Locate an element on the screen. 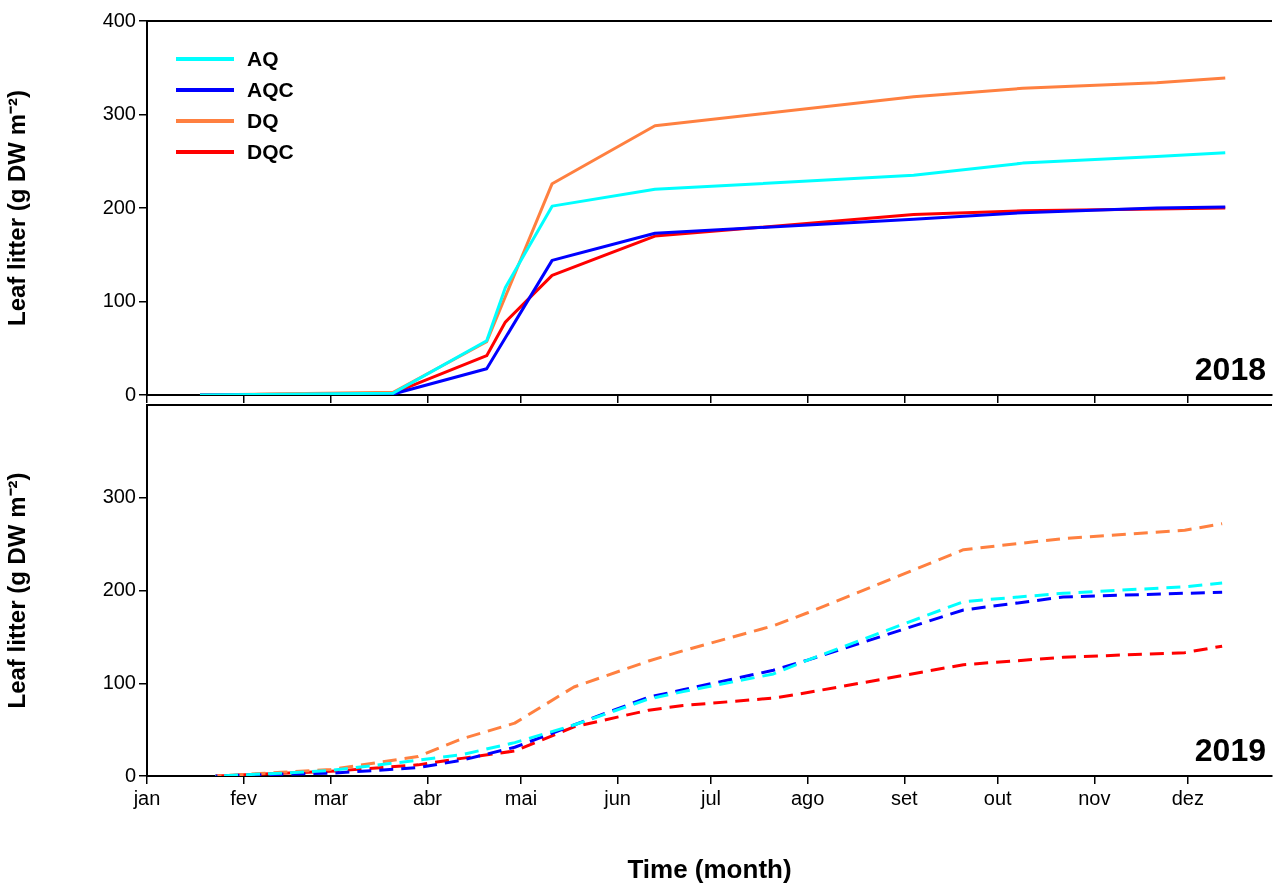  x-tick-label: dez is located at coordinates (1187, 797).